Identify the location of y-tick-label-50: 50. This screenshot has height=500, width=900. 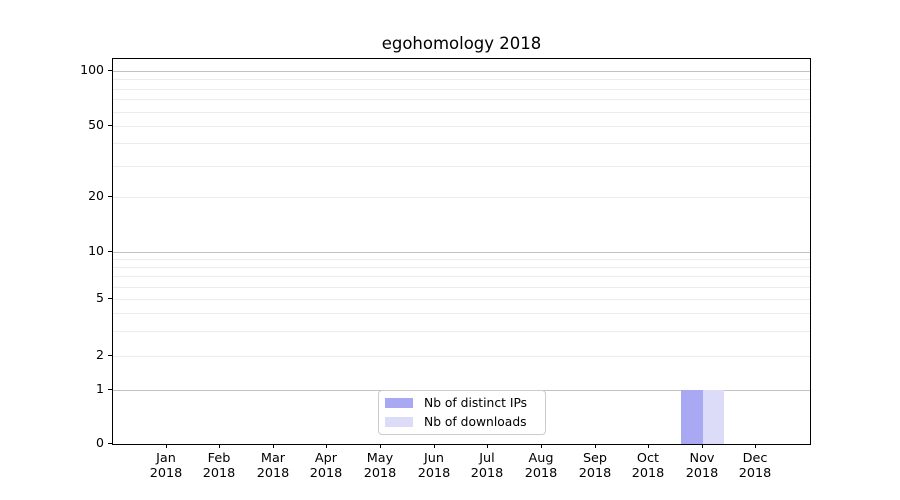
(96, 124).